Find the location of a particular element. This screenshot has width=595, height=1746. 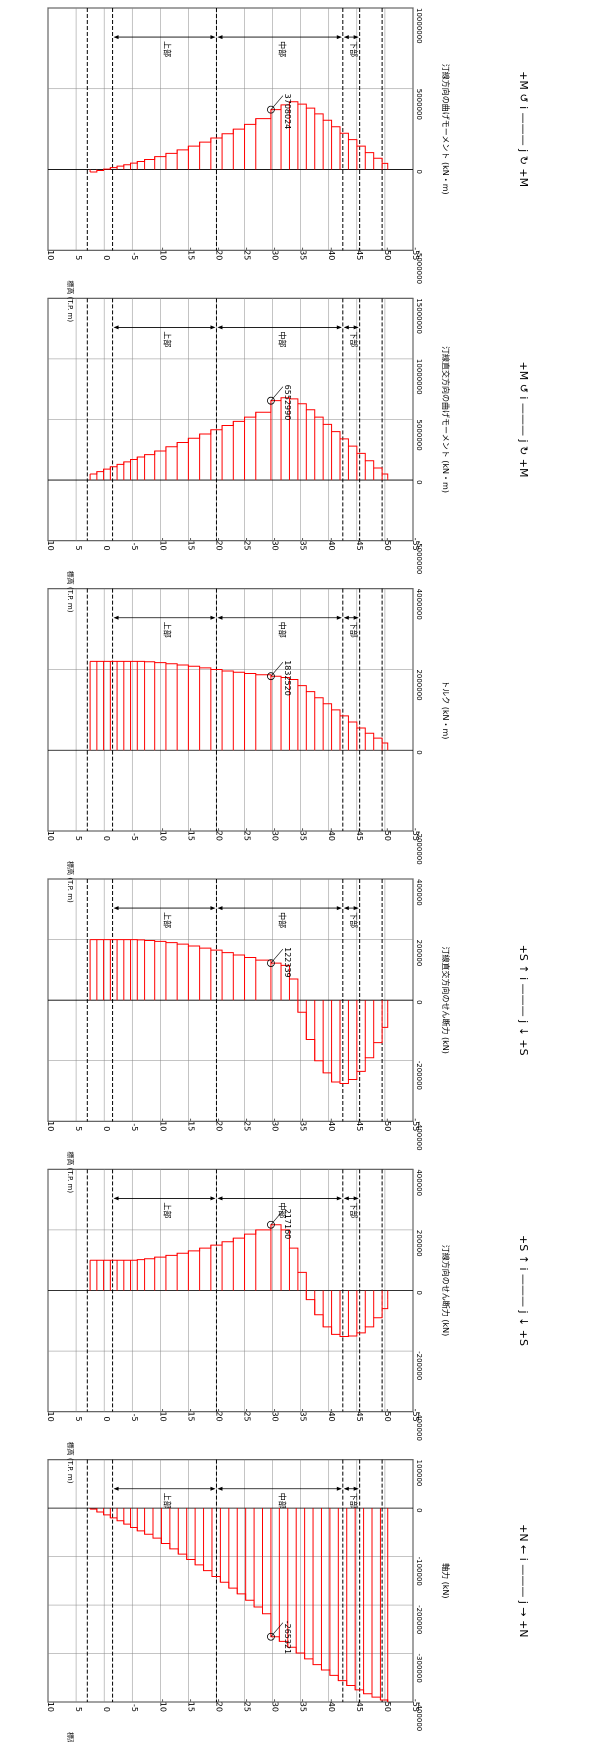

depth-tick-label: 0 is located at coordinates (106, 1128).